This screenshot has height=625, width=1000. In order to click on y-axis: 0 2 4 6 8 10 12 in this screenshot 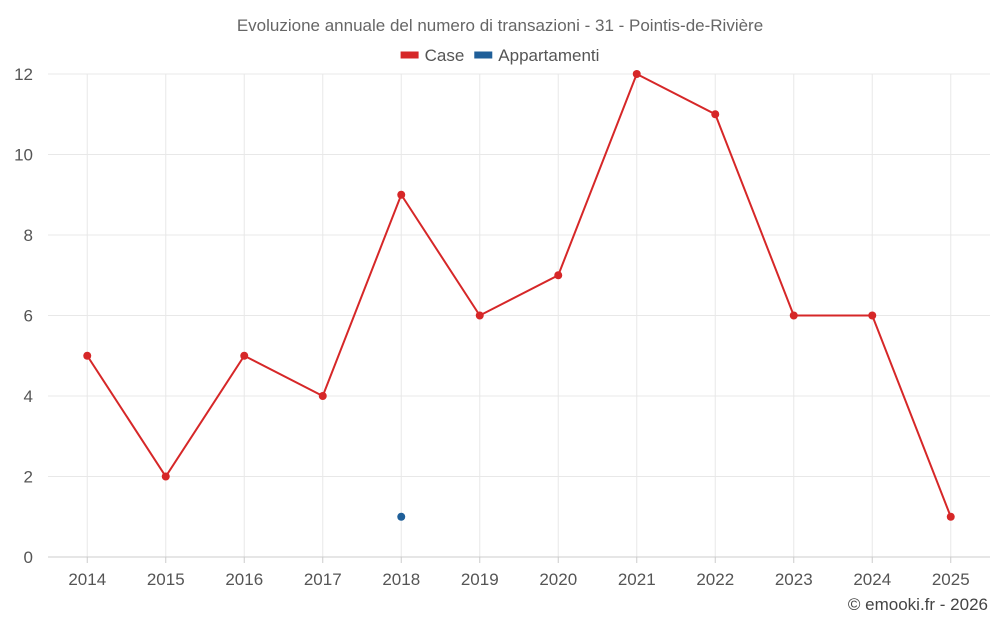, I will do `click(23, 316)`.